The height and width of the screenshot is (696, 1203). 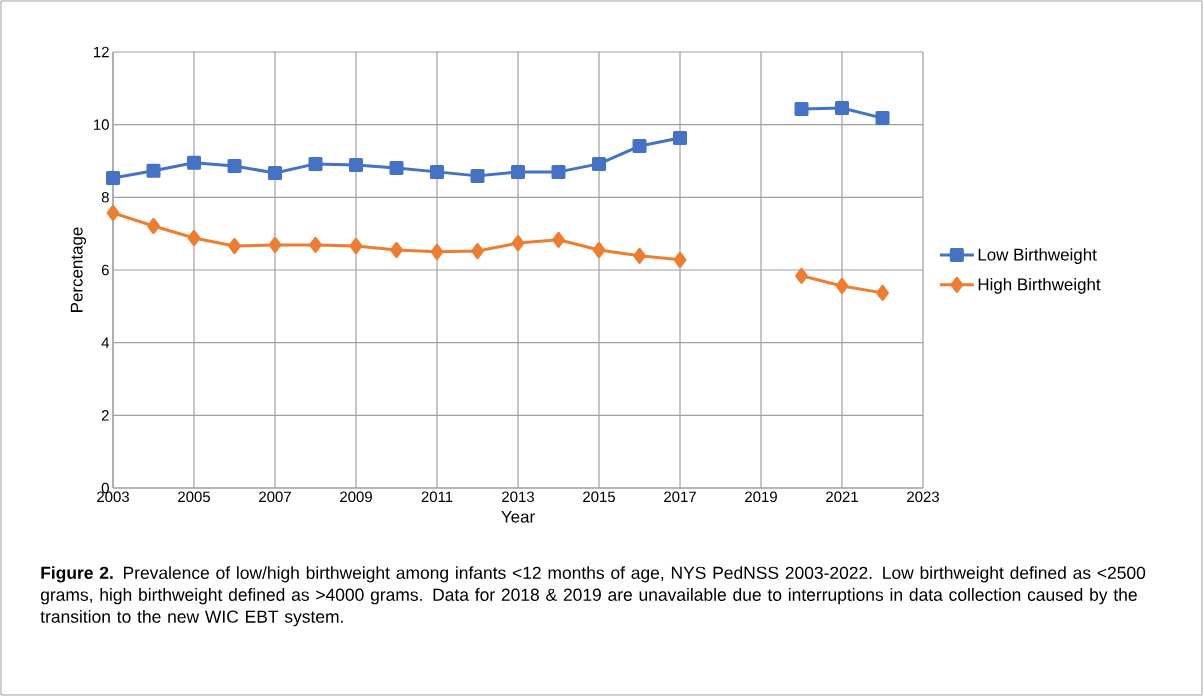 I want to click on x-tick-label: 2019, so click(x=761, y=497).